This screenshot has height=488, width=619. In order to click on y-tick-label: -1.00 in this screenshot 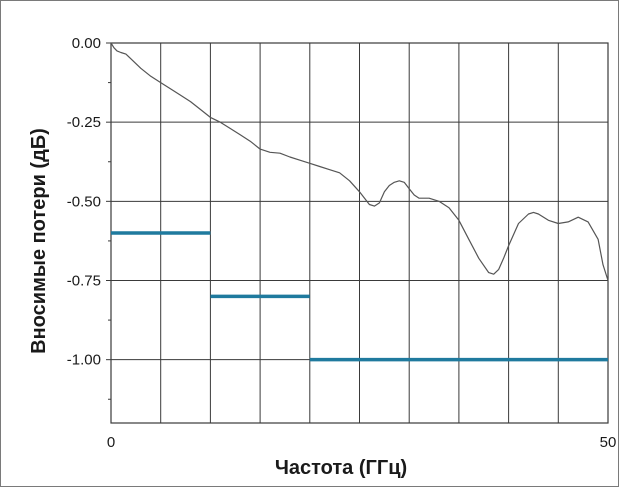, I will do `click(84, 360)`.